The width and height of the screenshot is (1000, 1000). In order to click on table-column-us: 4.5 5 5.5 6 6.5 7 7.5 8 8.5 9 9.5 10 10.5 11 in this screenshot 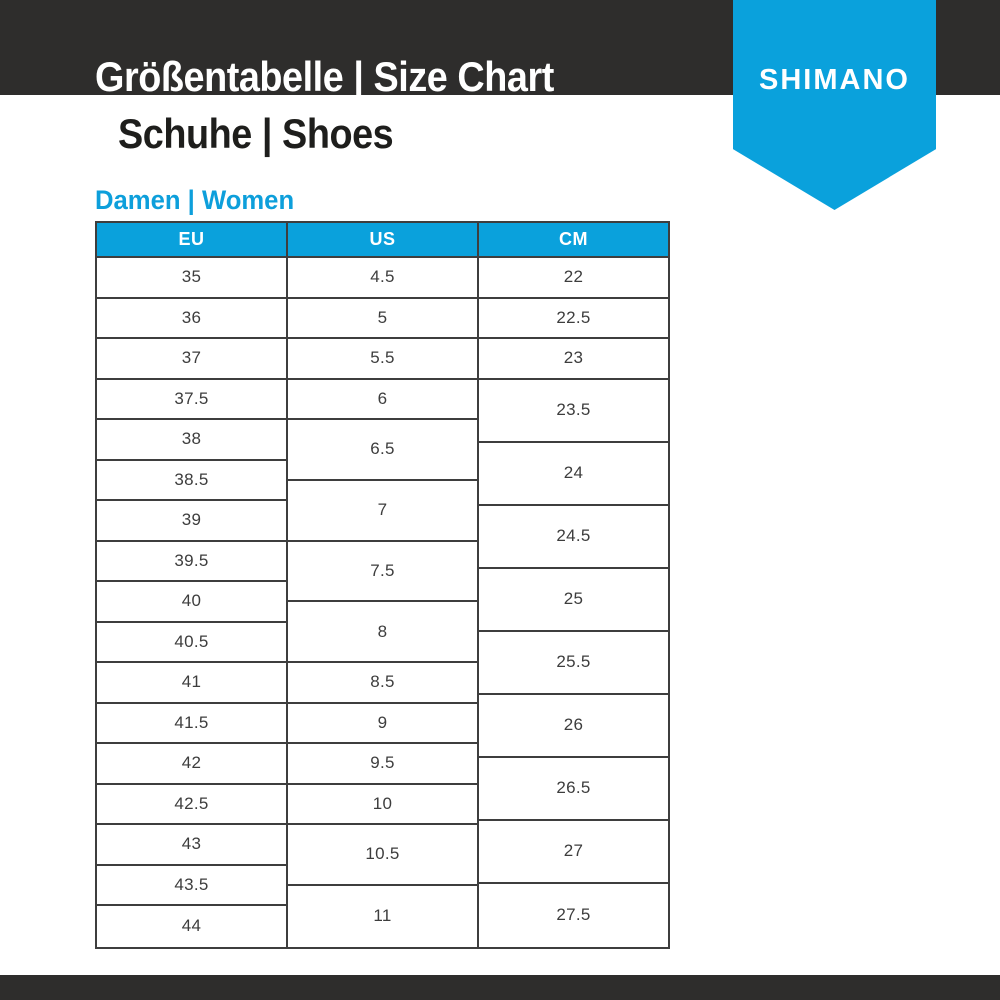, I will do `click(382, 602)`.